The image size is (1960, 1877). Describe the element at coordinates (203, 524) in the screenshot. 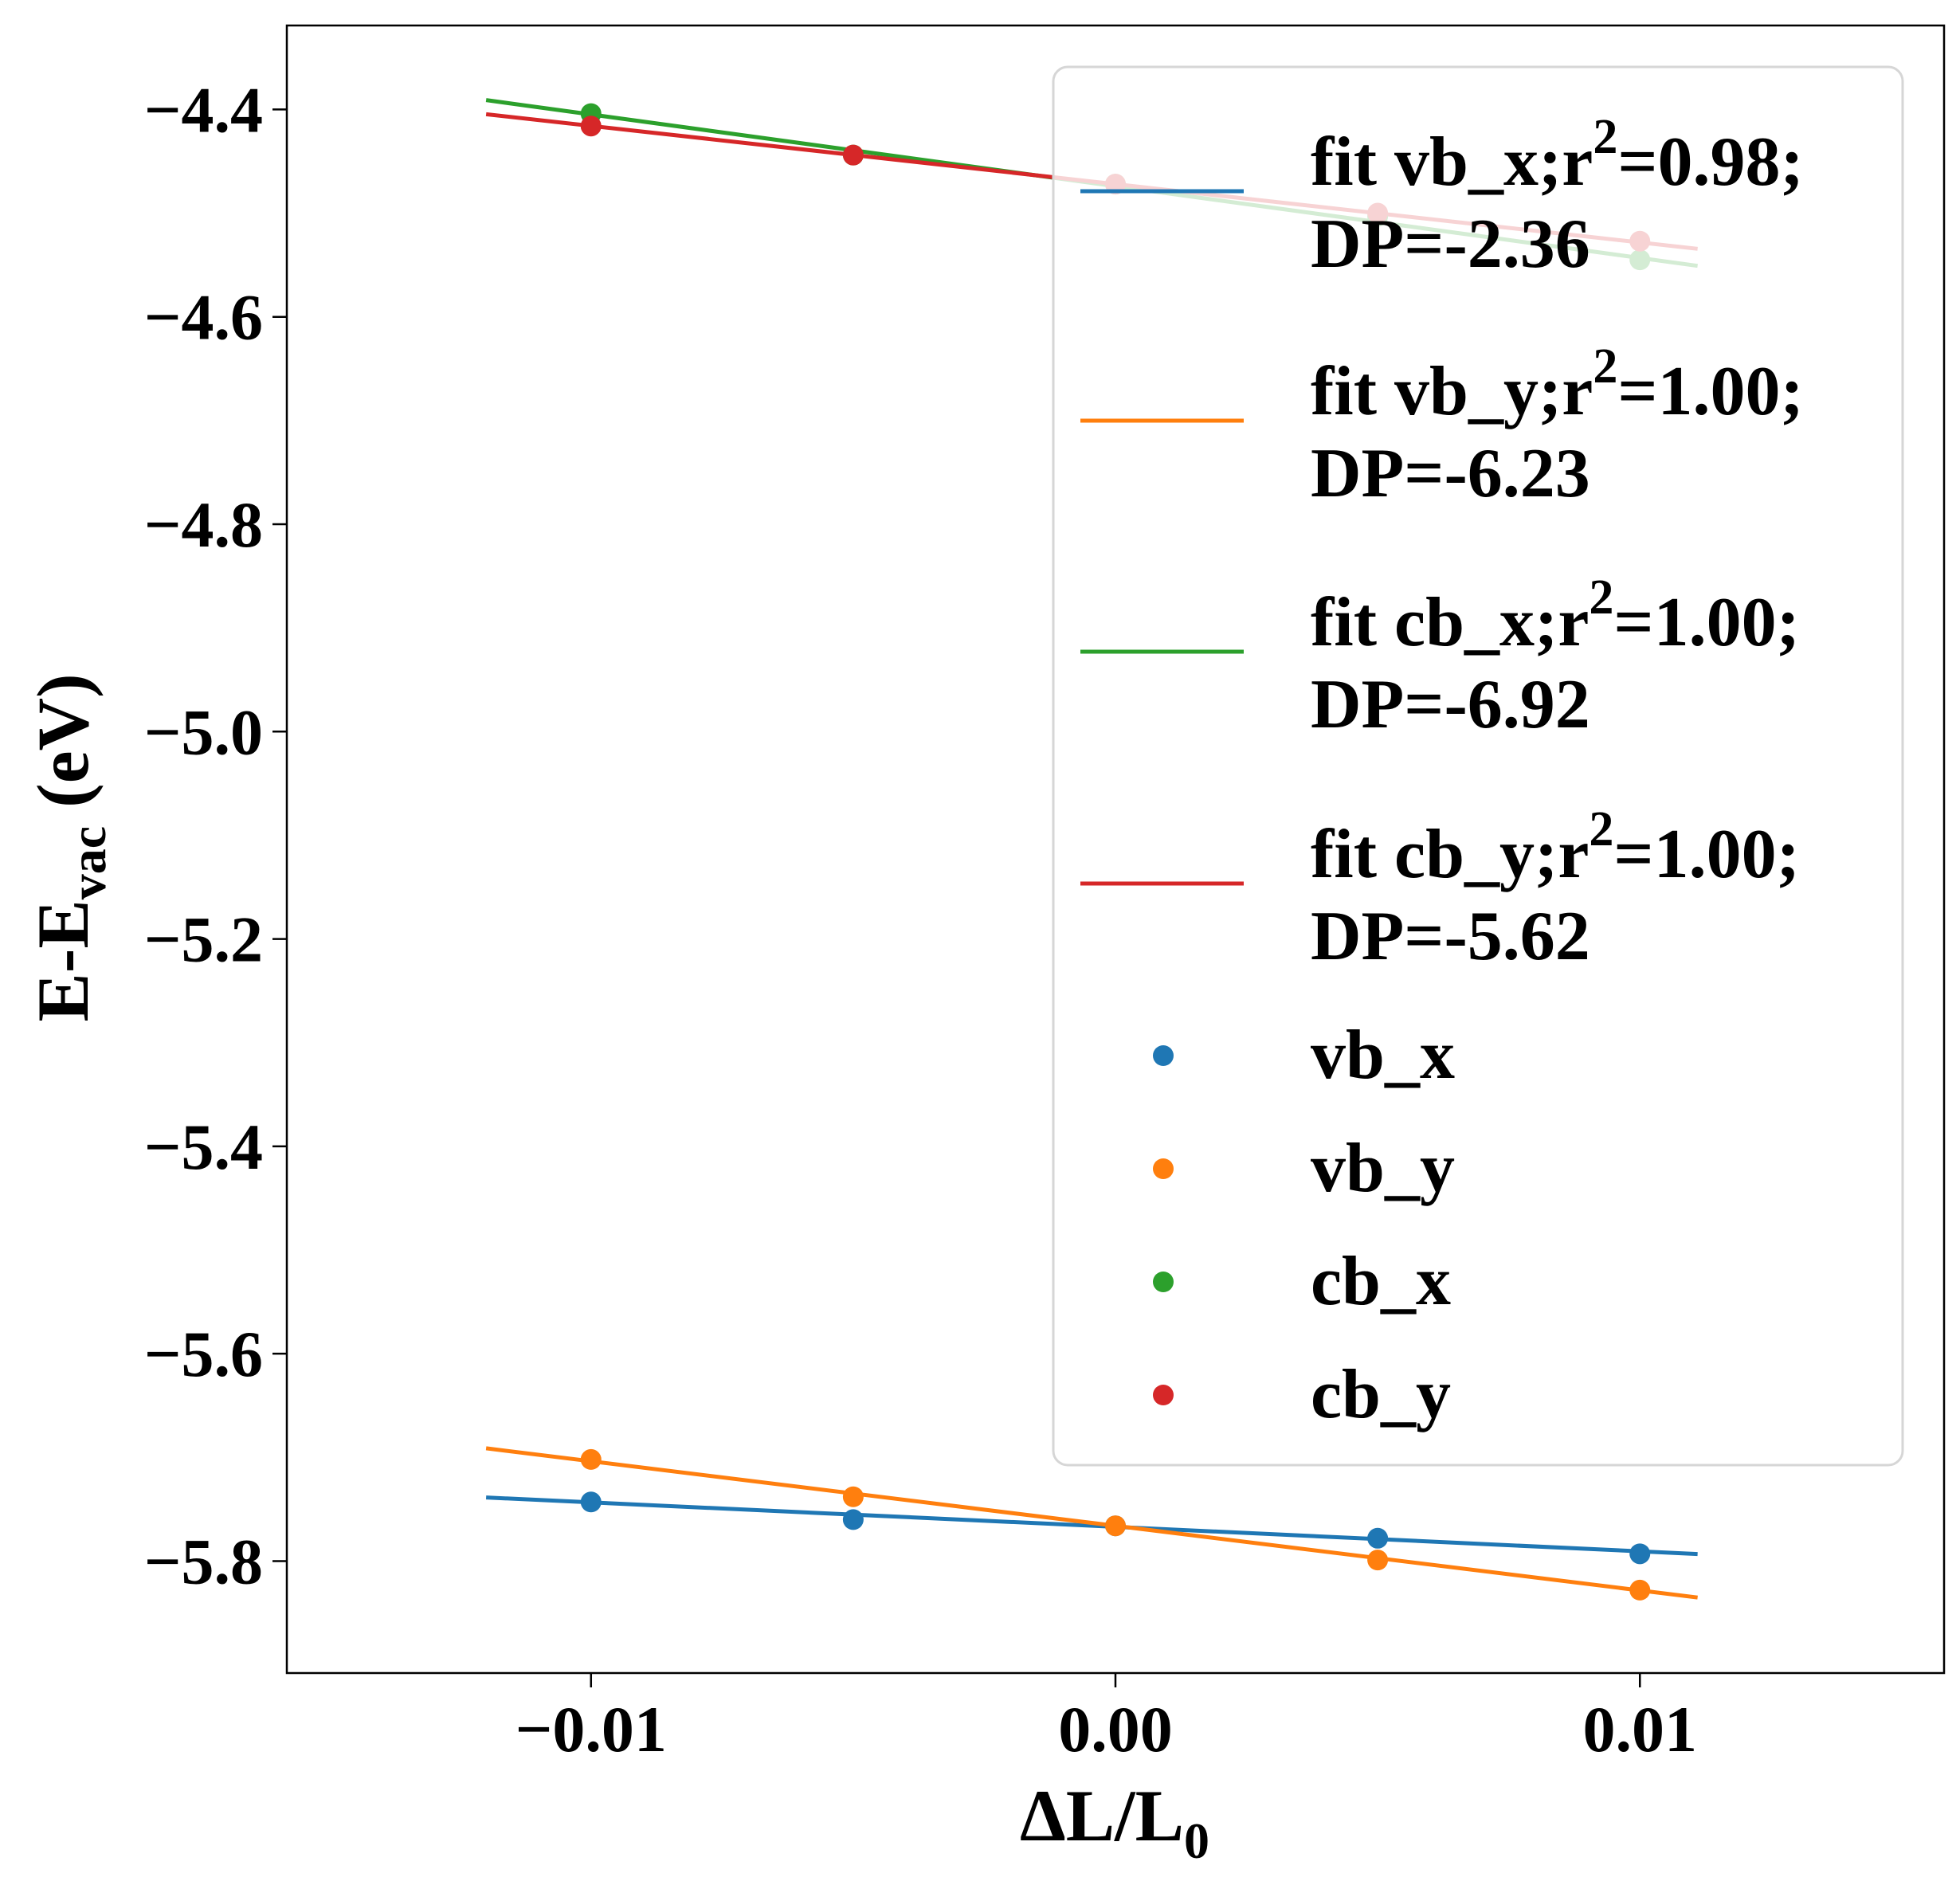

I see `y-tick-label: −4.8` at that location.